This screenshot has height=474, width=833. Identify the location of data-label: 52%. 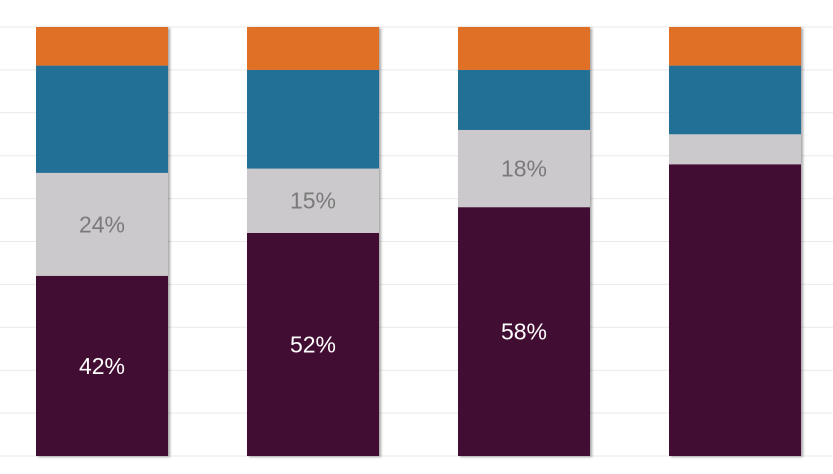
(313, 344).